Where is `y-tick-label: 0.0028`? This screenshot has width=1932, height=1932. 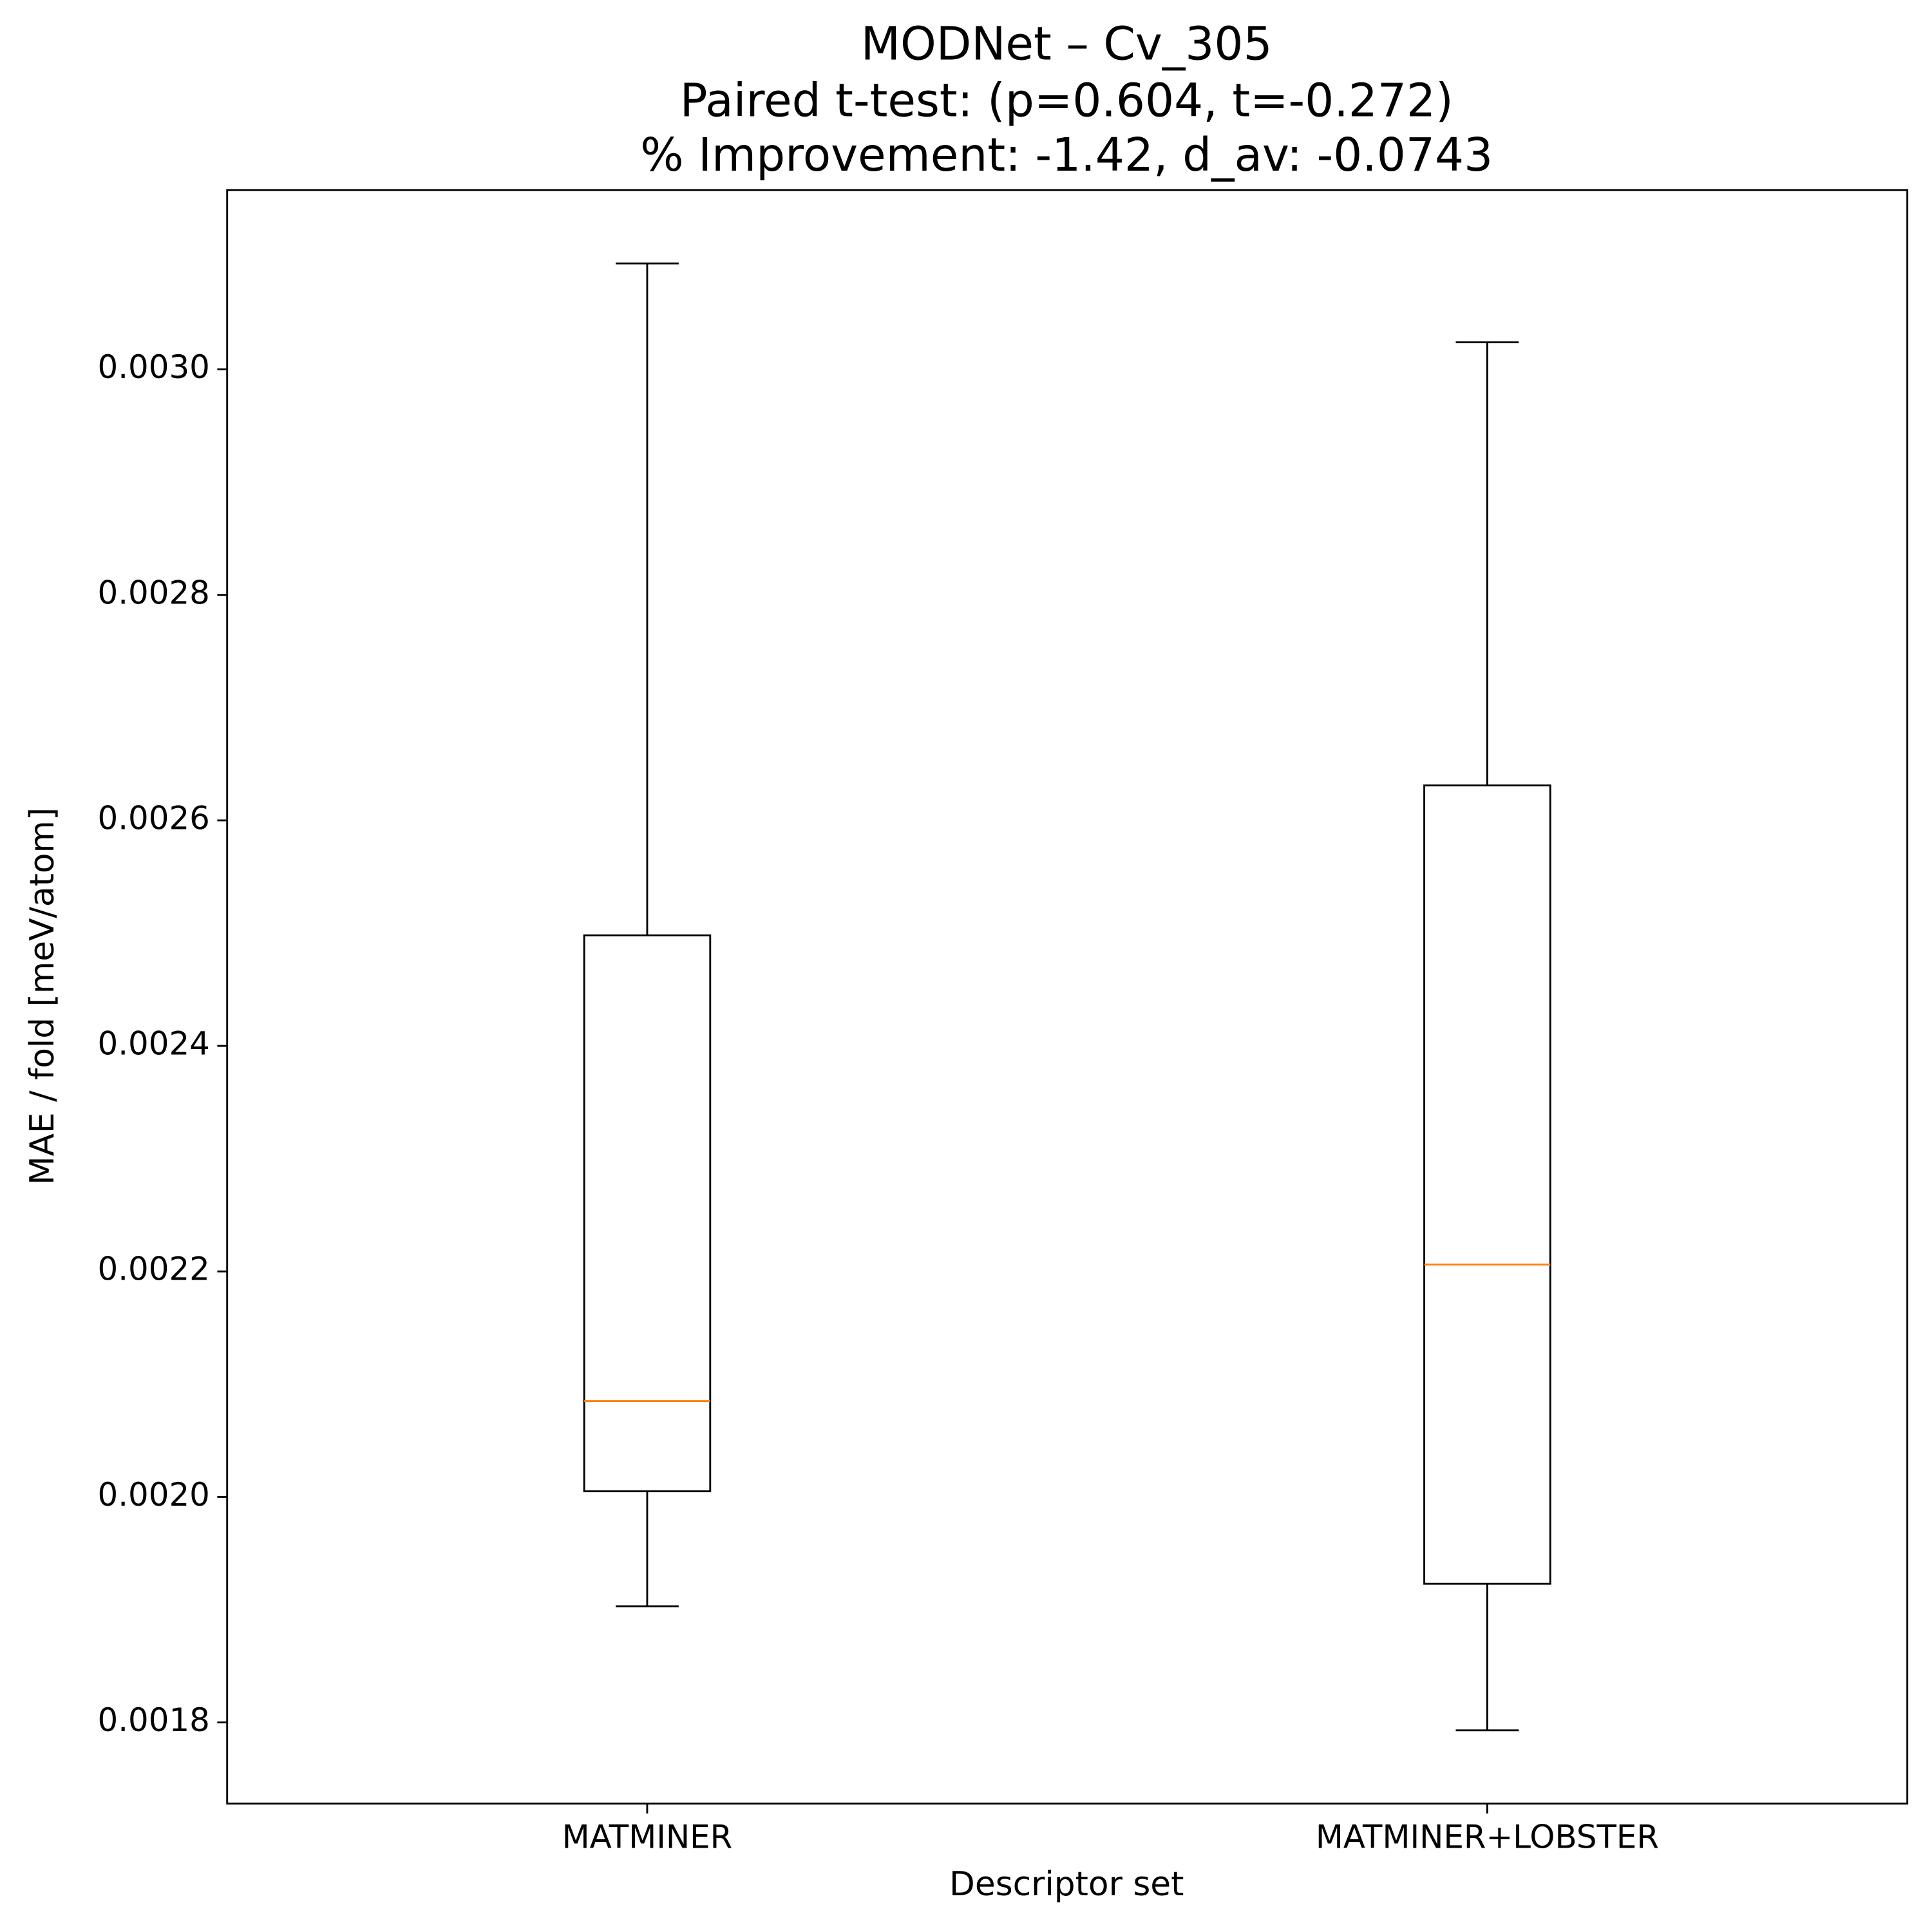
y-tick-label: 0.0028 is located at coordinates (154, 592).